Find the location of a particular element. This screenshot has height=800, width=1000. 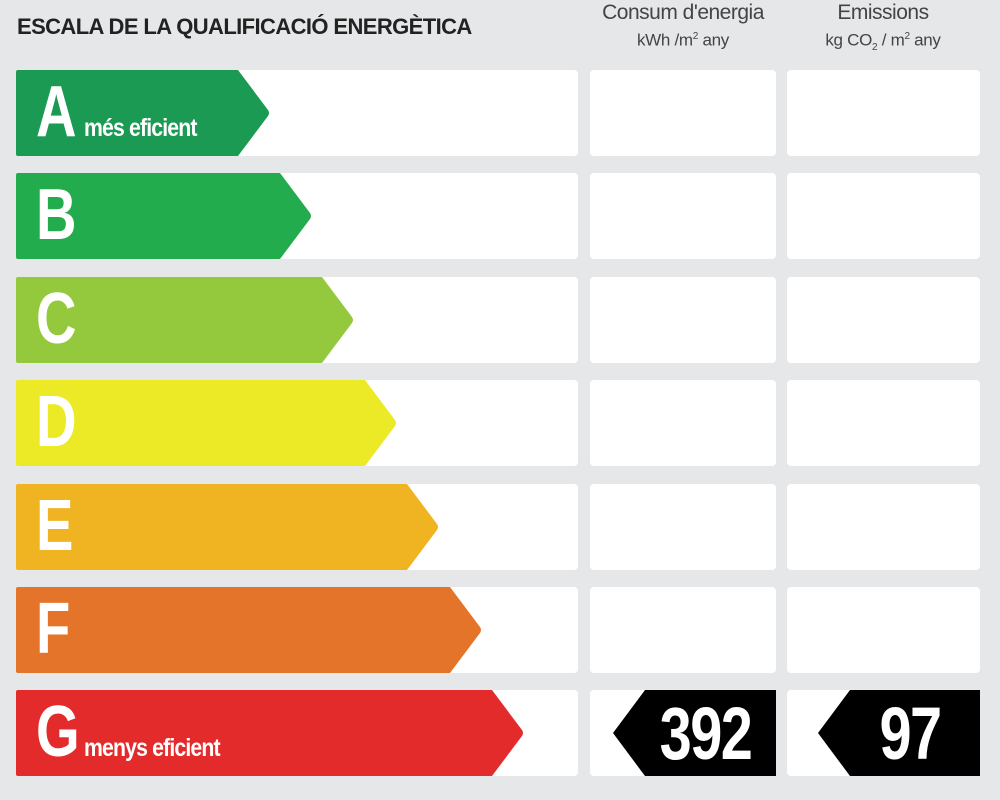

class-letter: A is located at coordinates (56, 112).